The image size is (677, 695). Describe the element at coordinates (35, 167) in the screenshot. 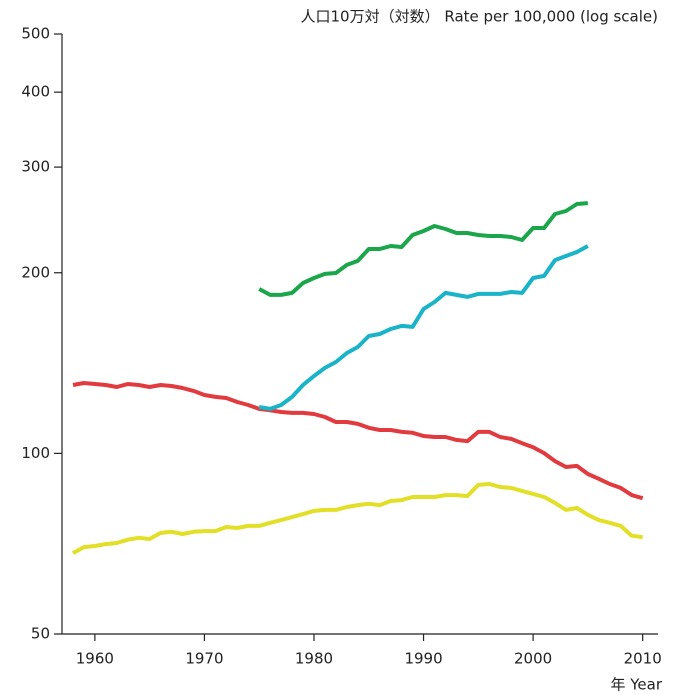

I see `y-tick-label: 300` at that location.